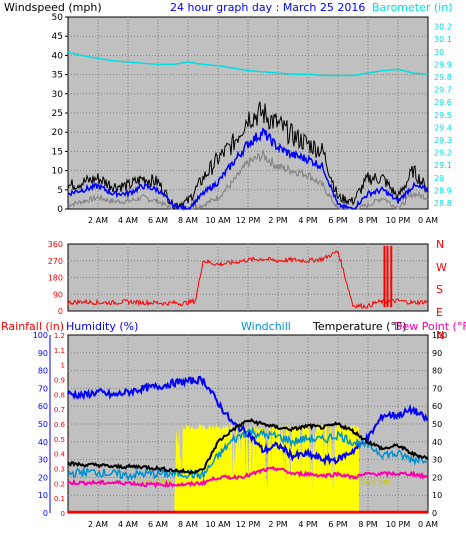 The height and width of the screenshot is (555, 466). What do you see at coordinates (32, 326) in the screenshot?
I see `rainfall-axis-title: Rainfall (in)` at bounding box center [32, 326].